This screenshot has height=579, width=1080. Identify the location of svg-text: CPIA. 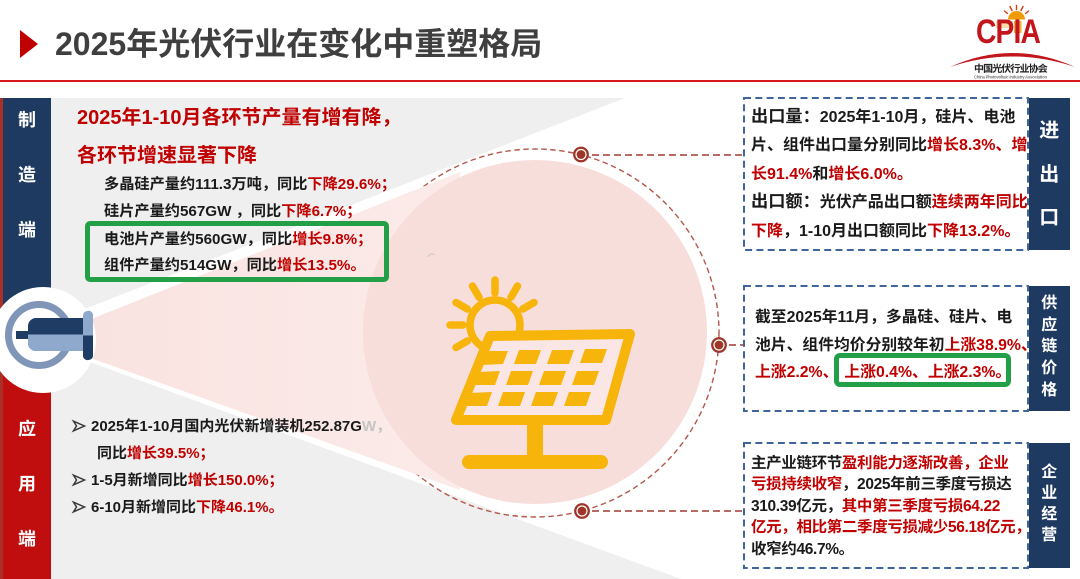
(1008, 32).